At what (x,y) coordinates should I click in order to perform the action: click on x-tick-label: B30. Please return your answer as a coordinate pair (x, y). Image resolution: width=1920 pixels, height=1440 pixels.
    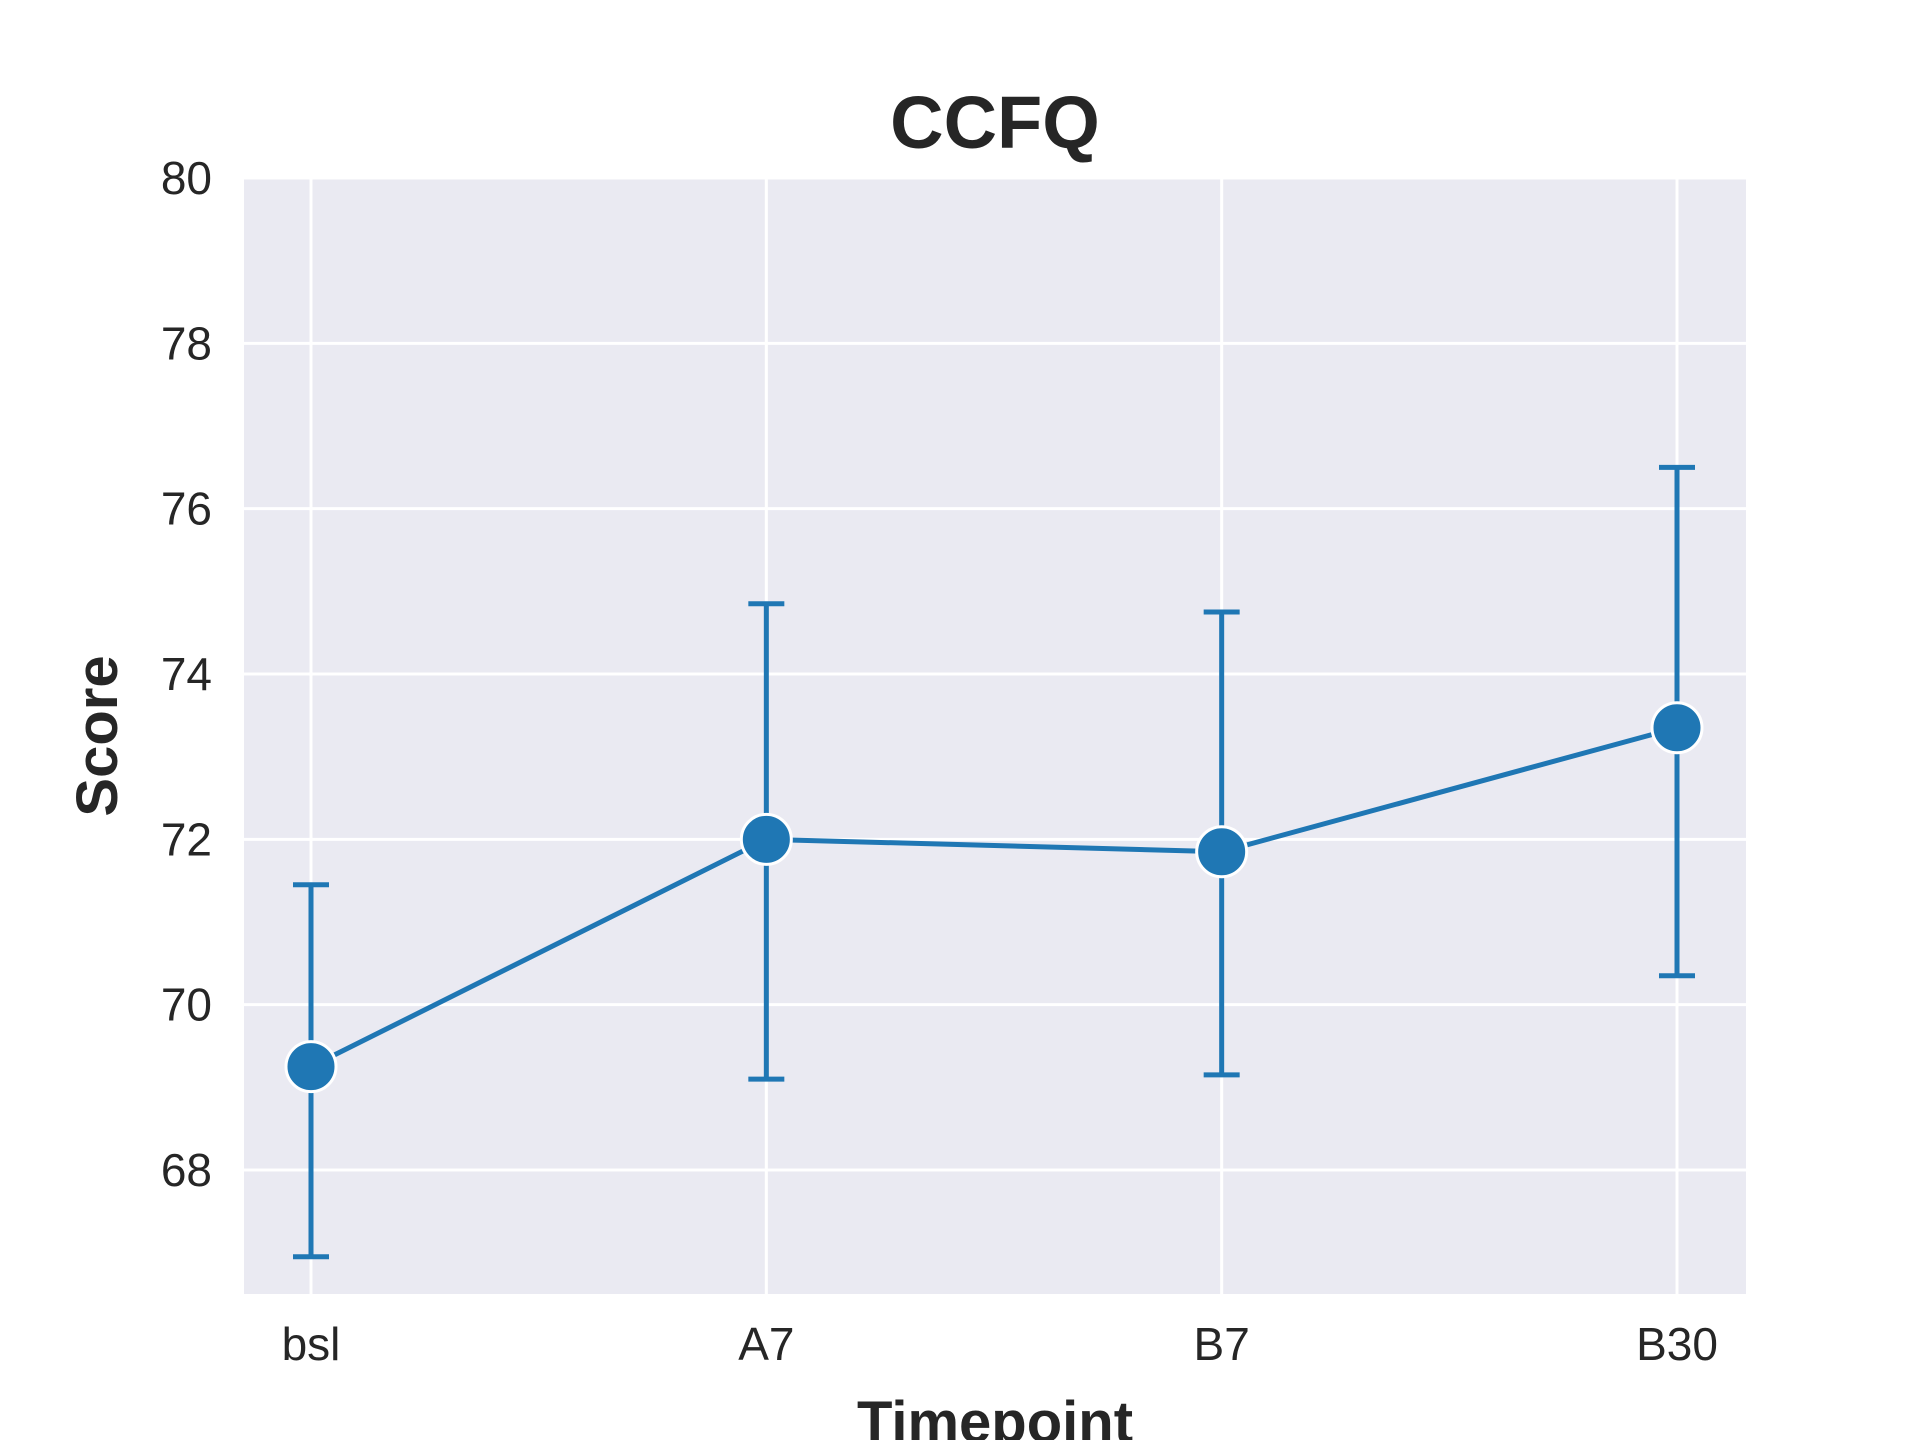
    Looking at the image, I should click on (1677, 1344).